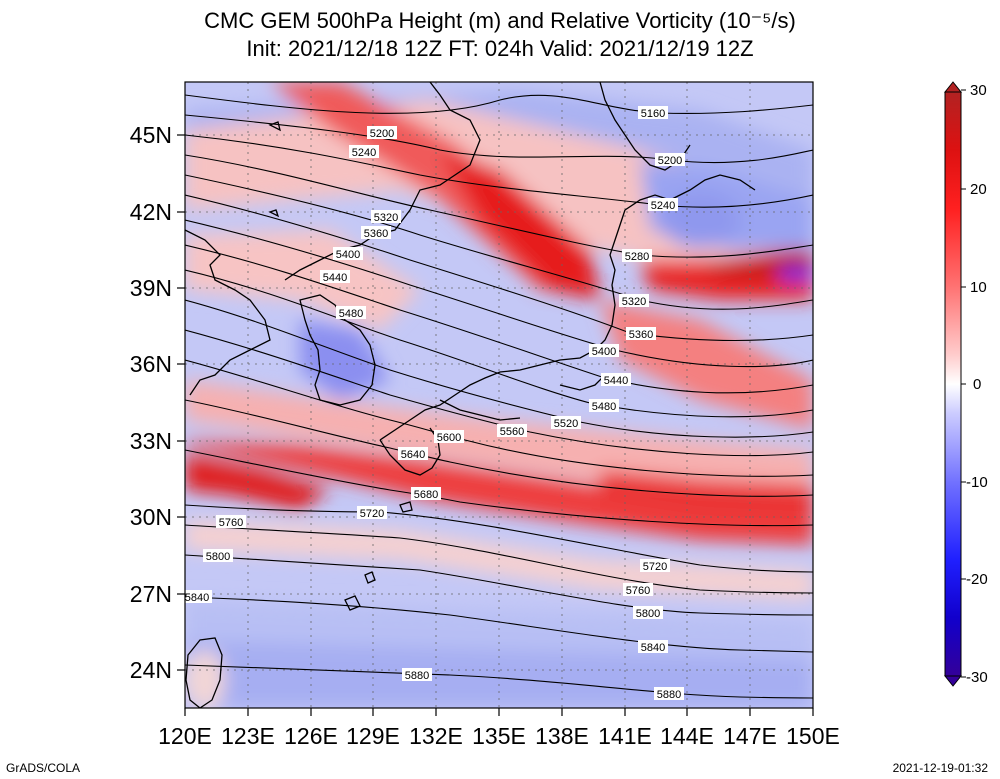 This screenshot has height=779, width=1000. I want to click on colorbar-tick: 0, so click(977, 384).